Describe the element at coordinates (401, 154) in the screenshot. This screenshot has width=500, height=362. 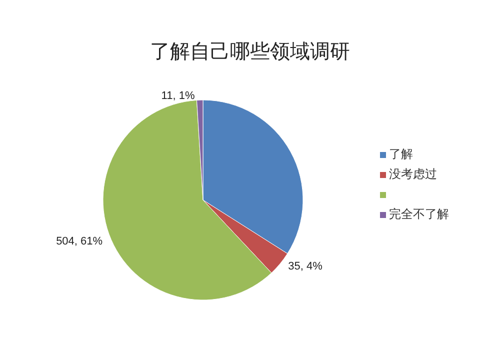
I see `legend-label: 了解` at that location.